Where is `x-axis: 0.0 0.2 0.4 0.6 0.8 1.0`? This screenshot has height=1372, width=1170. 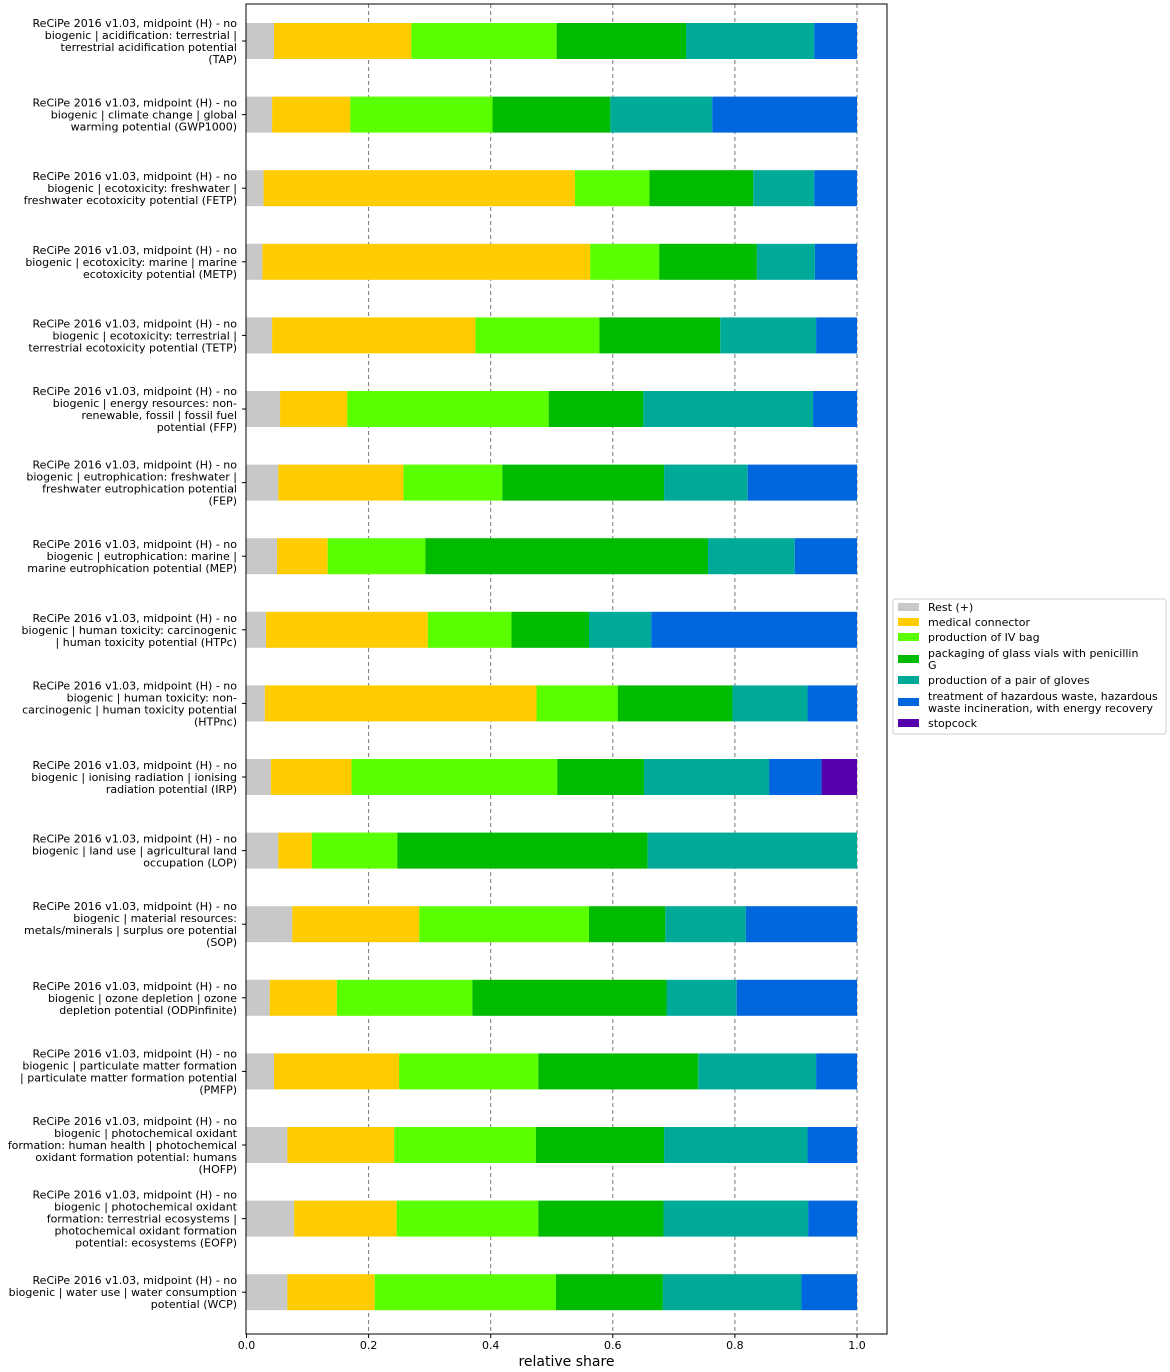
x-axis: 0.0 0.2 0.4 0.6 0.8 1.0 is located at coordinates (552, 1343).